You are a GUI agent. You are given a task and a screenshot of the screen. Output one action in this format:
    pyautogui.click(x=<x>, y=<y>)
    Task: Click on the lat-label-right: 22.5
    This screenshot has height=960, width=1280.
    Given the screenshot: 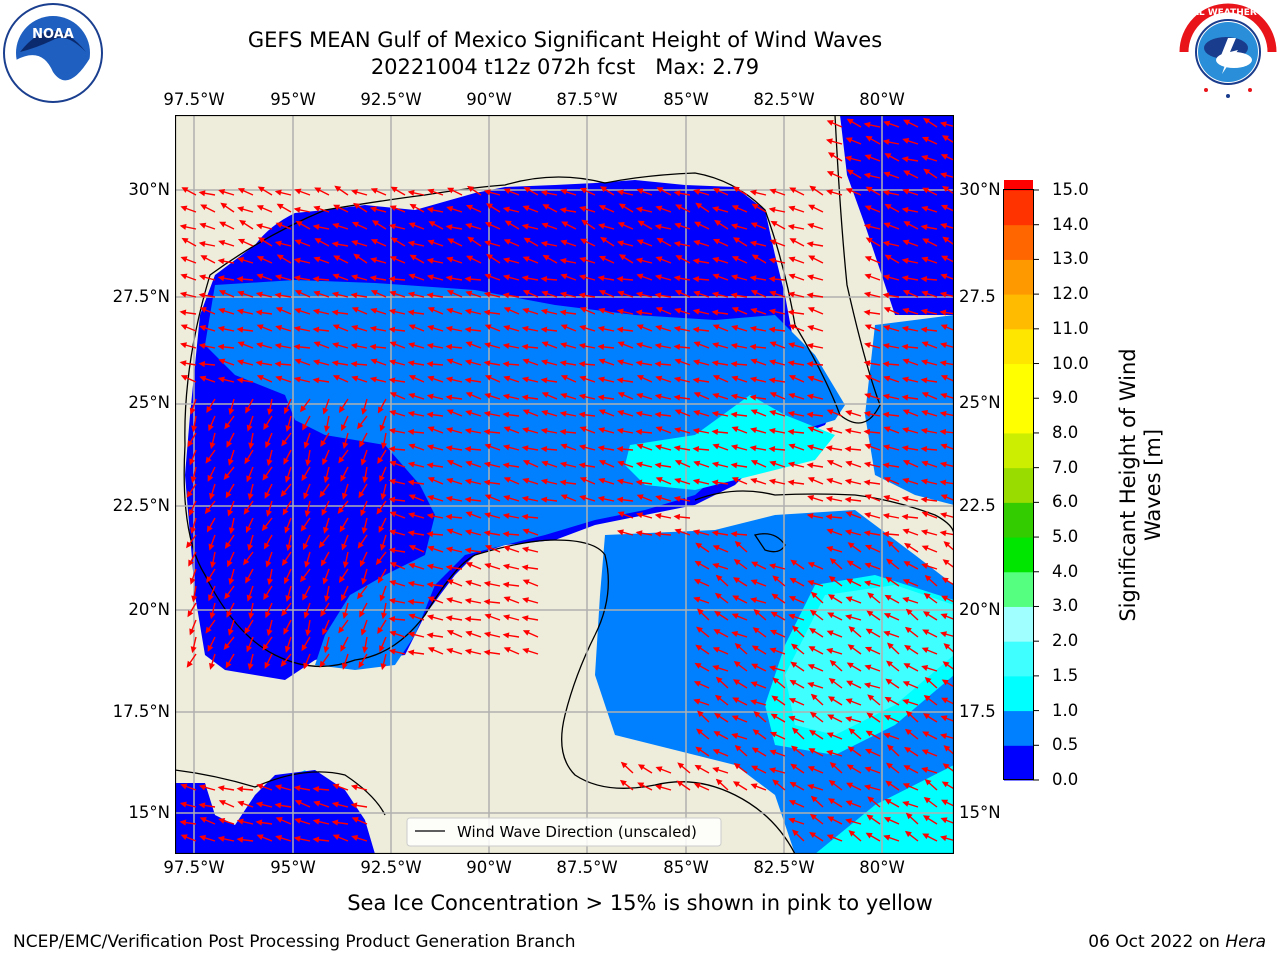 What is the action you would take?
    pyautogui.click(x=977, y=505)
    